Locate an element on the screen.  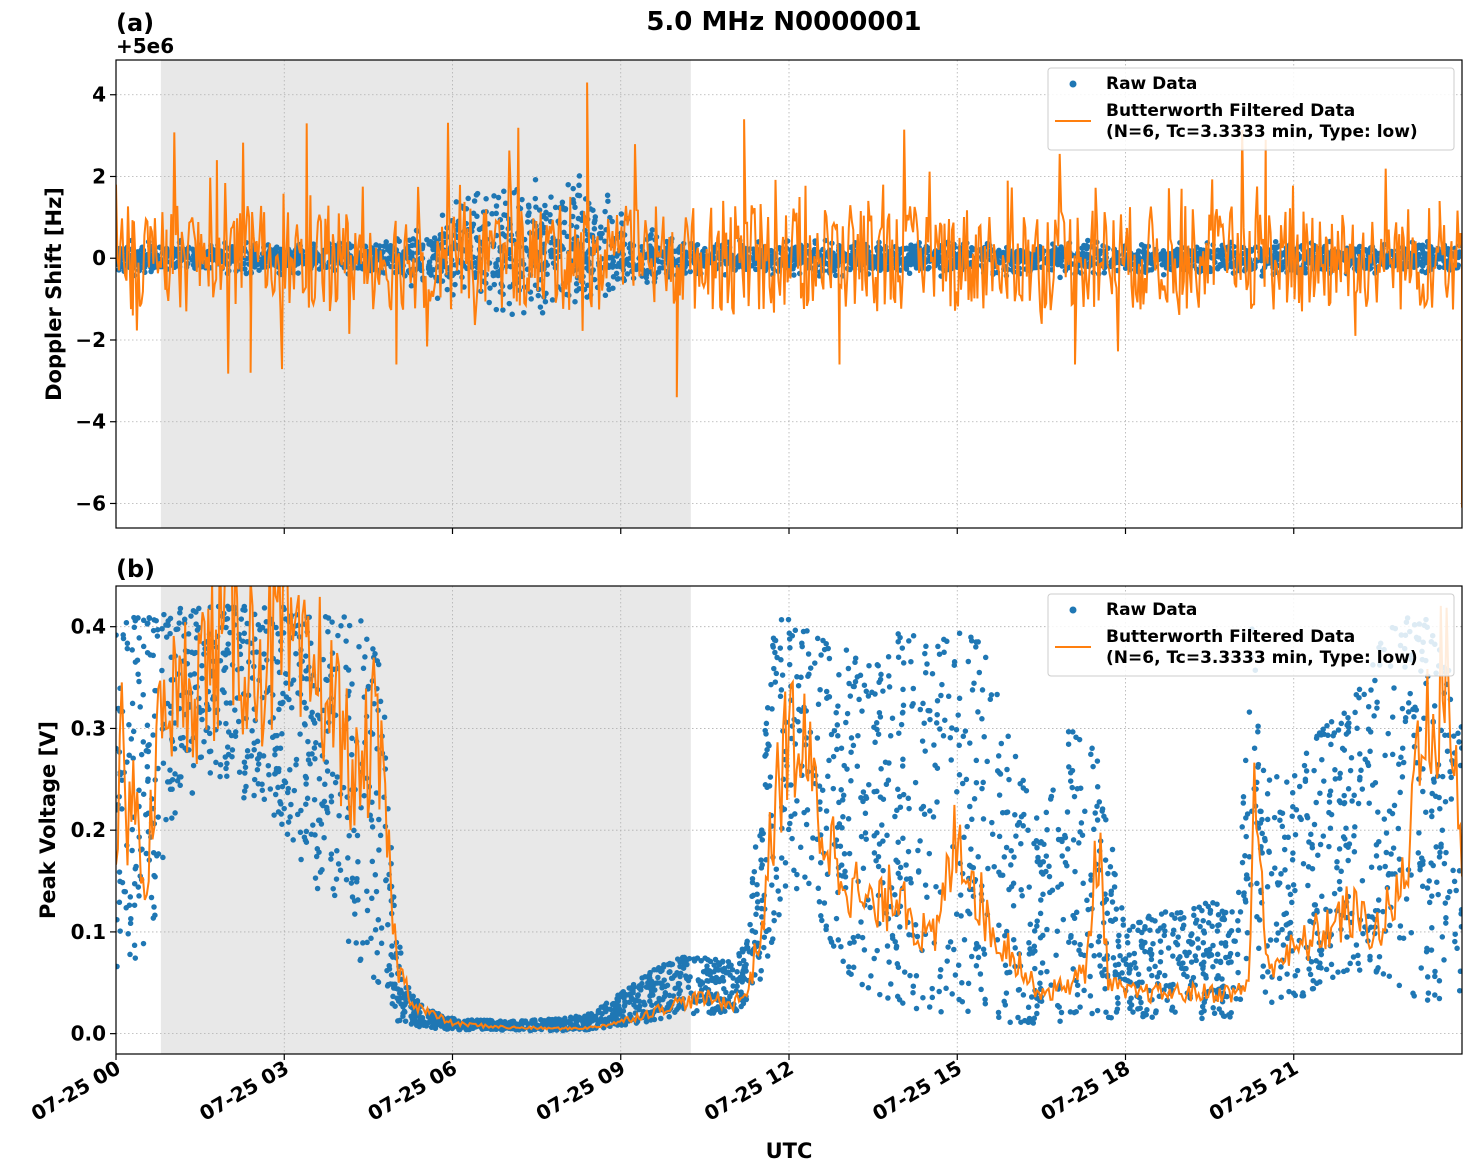
y-tick-label: 0.2 is located at coordinates (88, 830).